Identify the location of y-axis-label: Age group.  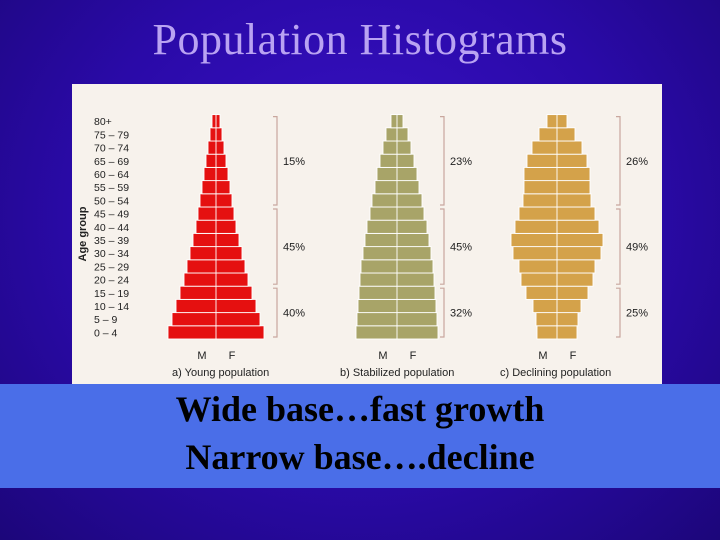
(83, 233).